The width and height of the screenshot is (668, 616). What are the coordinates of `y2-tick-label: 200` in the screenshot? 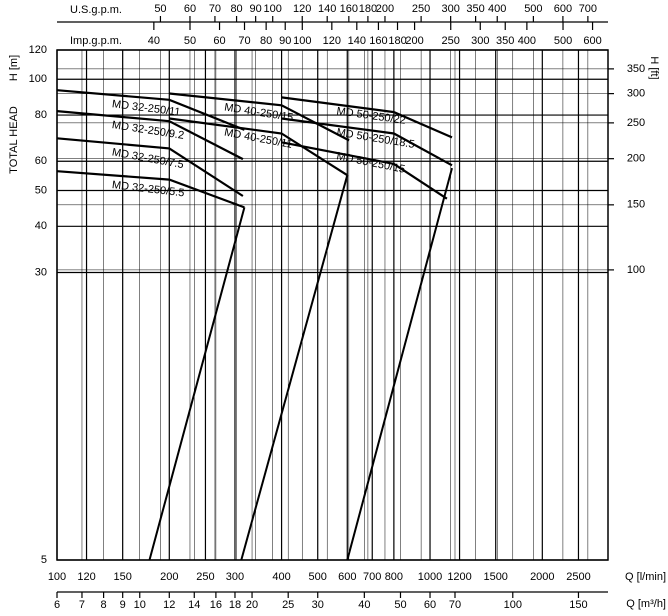 It's located at (636, 159).